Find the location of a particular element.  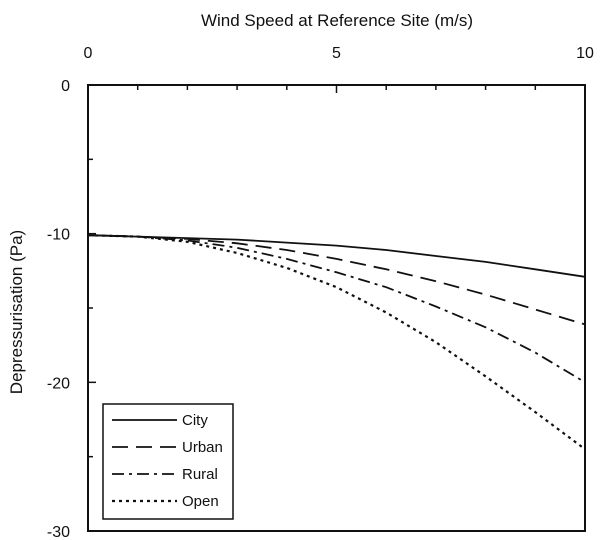

series-line-urban is located at coordinates (336, 280).